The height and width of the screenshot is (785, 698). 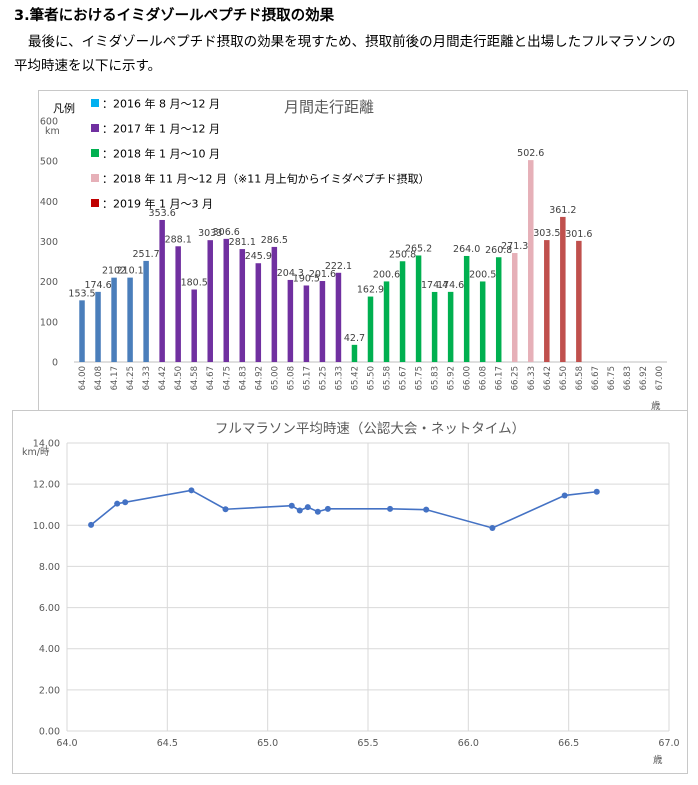 What do you see at coordinates (420, 378) in the screenshot?
I see `x-tick-label: 65.75` at bounding box center [420, 378].